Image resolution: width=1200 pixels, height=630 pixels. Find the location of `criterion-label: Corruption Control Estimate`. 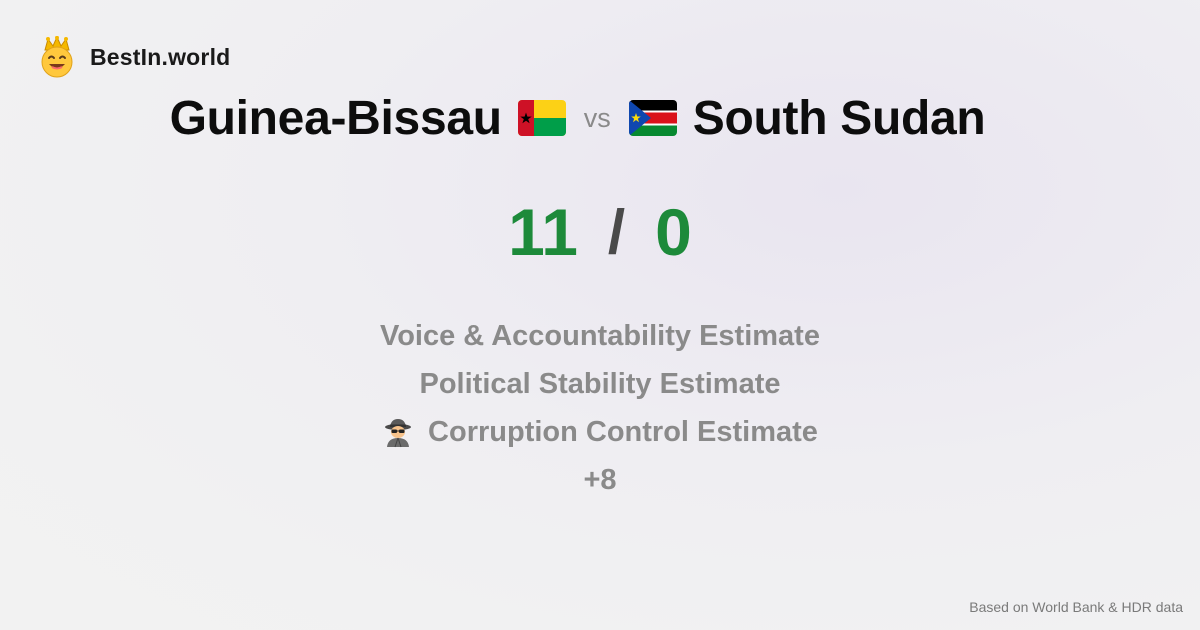

criterion-label: Corruption Control Estimate is located at coordinates (623, 431).